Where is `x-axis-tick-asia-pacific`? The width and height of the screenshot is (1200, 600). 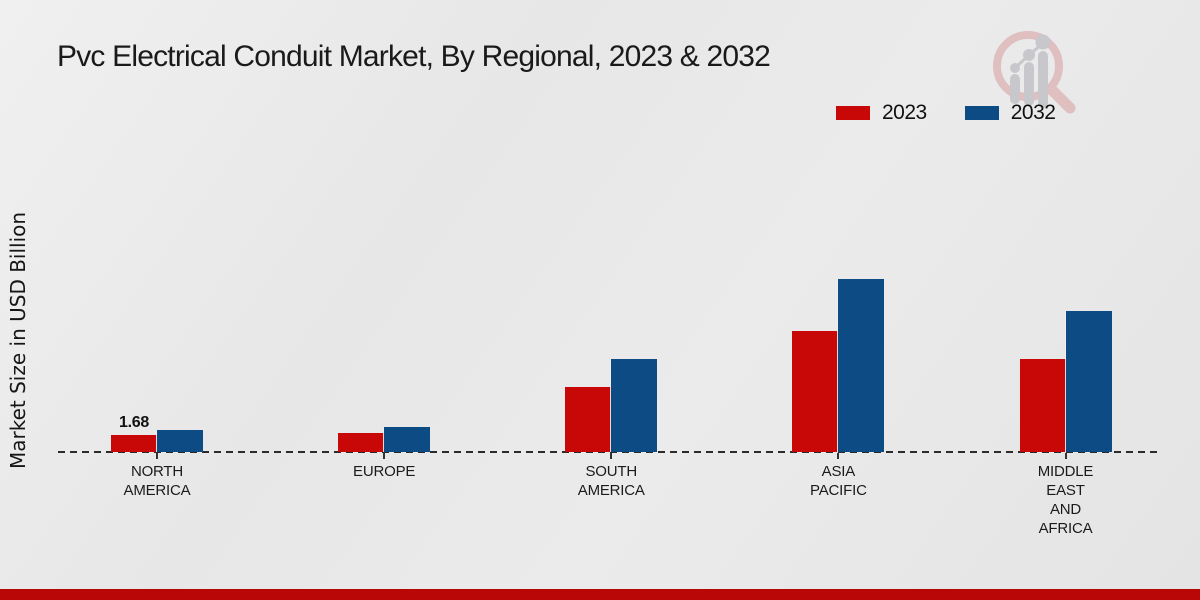
x-axis-tick-asia-pacific is located at coordinates (838, 456).